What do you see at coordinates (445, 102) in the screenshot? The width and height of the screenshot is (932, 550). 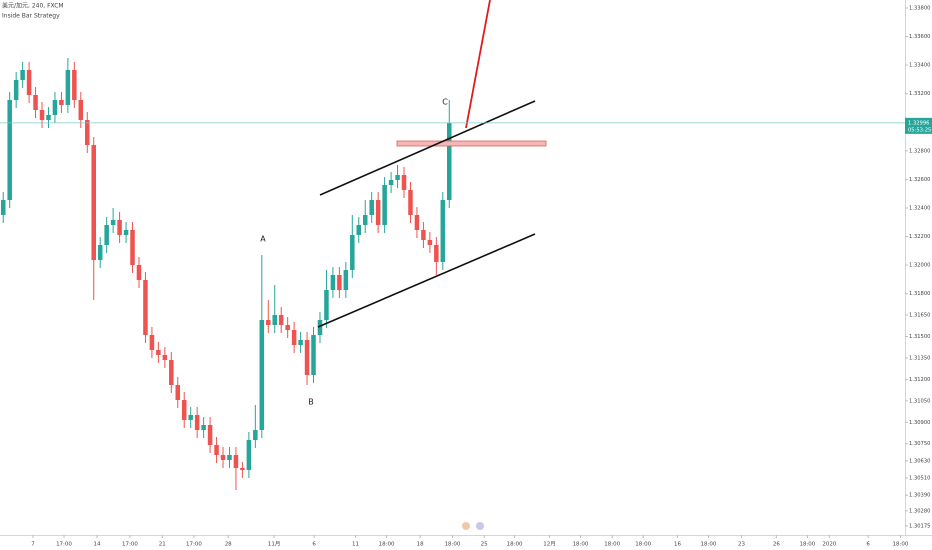 I see `annotation: C` at bounding box center [445, 102].